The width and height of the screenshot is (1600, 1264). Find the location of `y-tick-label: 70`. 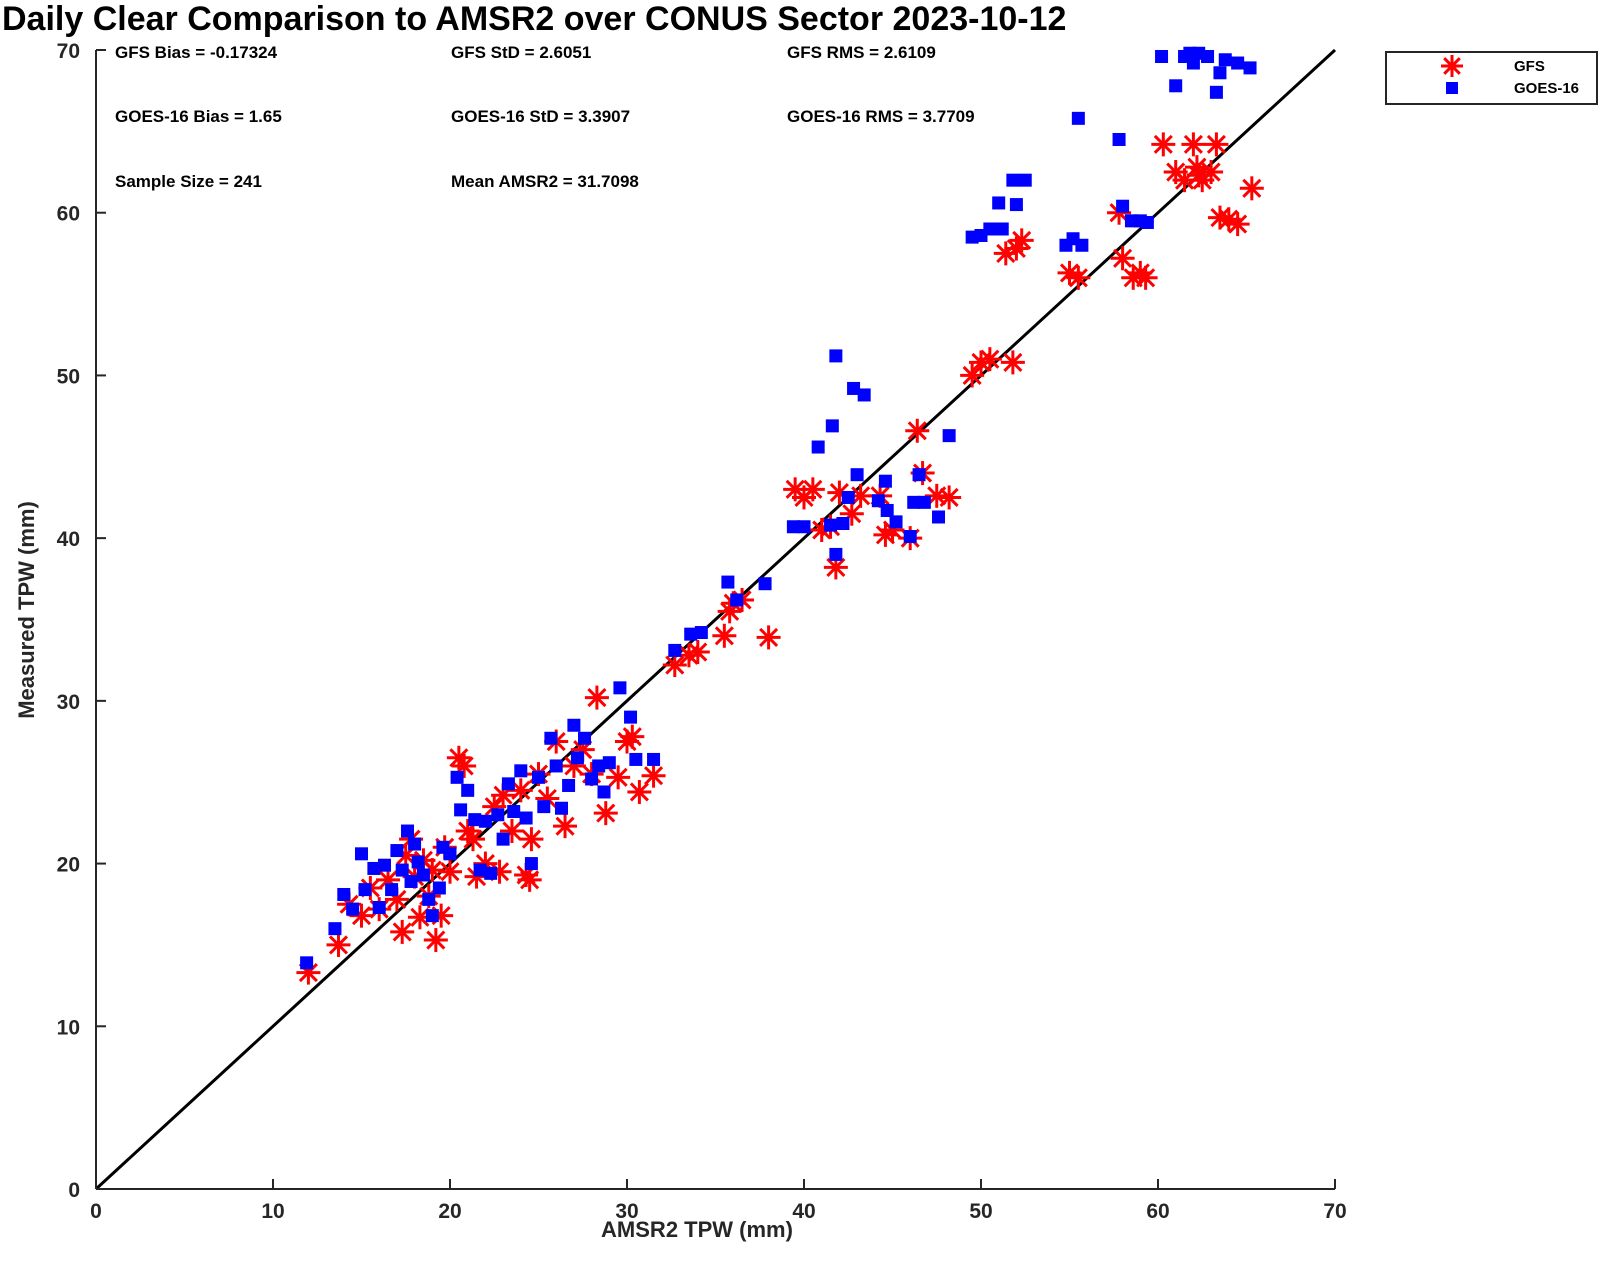

y-tick-label: 70 is located at coordinates (68, 51).